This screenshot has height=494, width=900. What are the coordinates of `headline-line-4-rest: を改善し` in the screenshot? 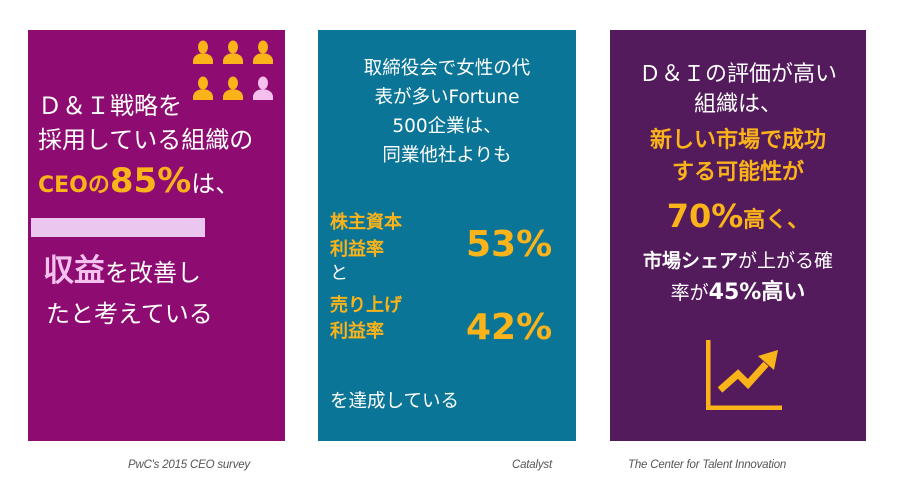 It's located at (153, 273).